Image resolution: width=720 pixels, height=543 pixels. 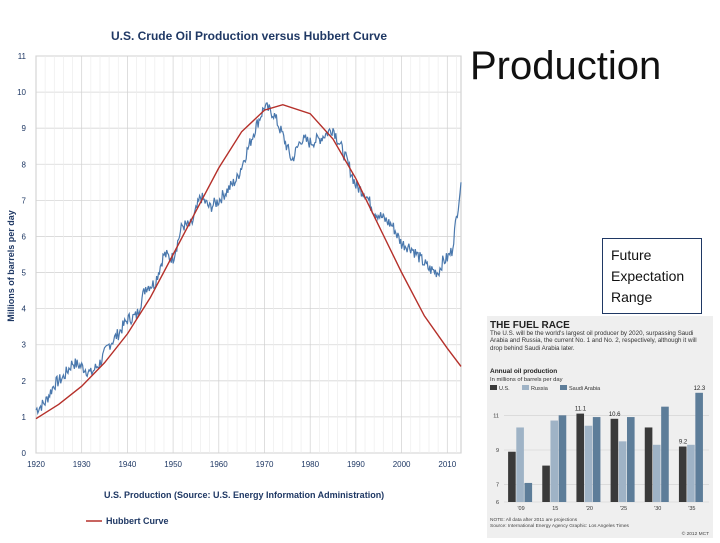 What do you see at coordinates (21, 92) in the screenshot?
I see `y-tick-label: 10` at bounding box center [21, 92].